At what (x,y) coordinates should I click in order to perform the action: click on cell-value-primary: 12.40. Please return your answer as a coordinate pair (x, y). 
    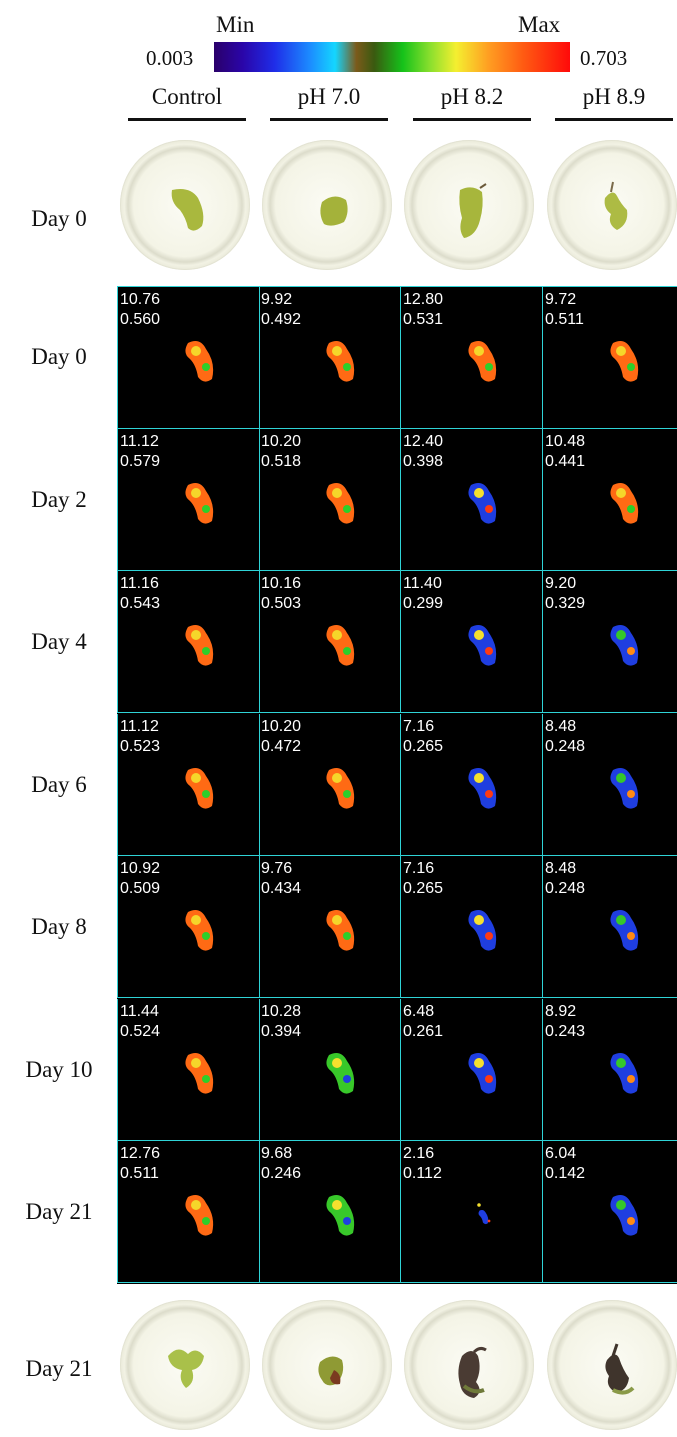
    Looking at the image, I should click on (423, 441).